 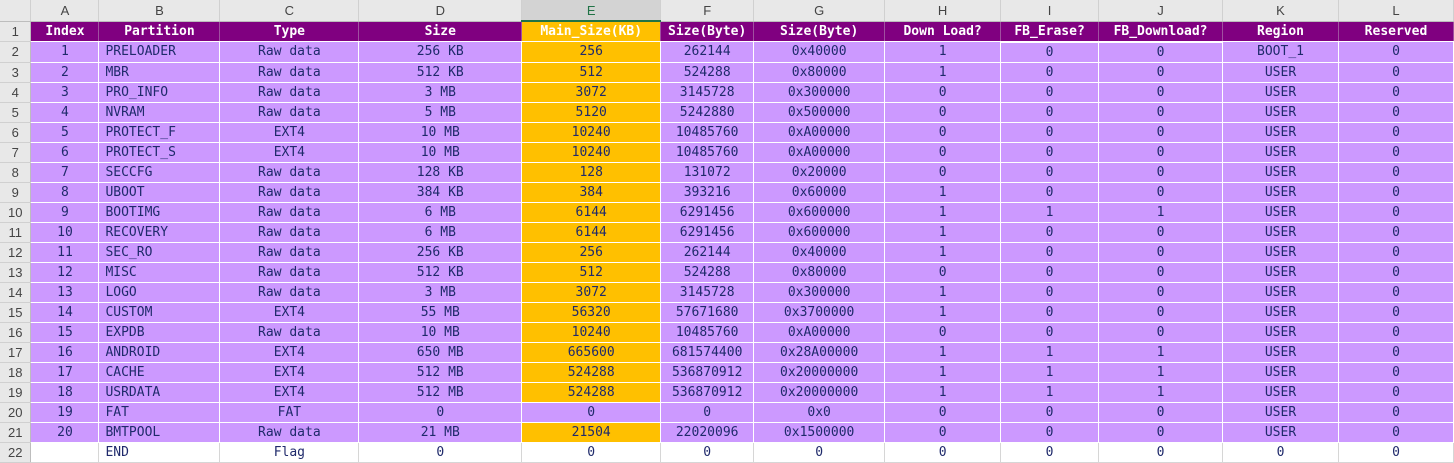 What do you see at coordinates (819, 352) in the screenshot?
I see `cell: 0x28A00000` at bounding box center [819, 352].